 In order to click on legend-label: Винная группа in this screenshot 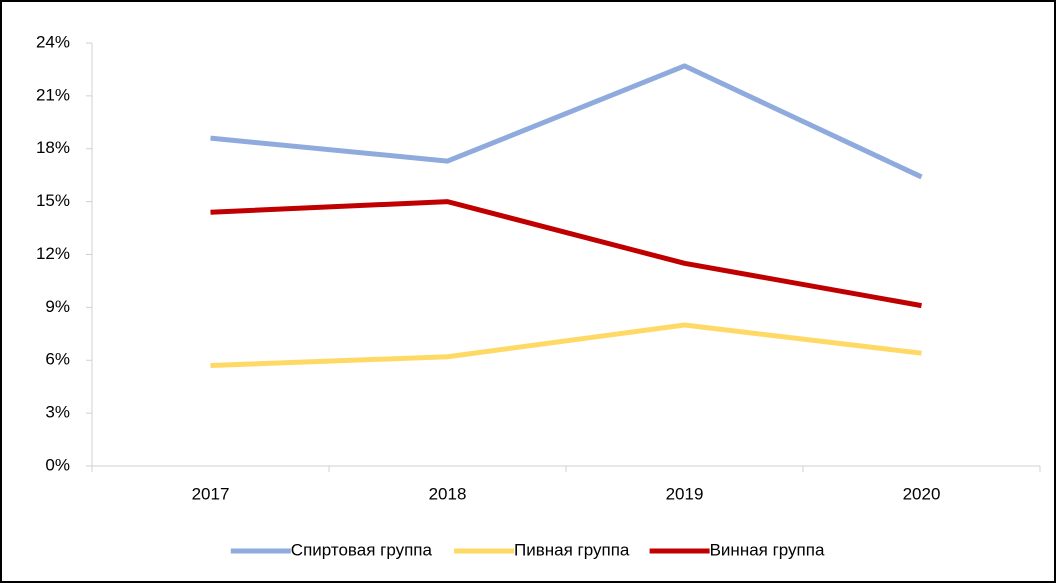, I will do `click(767, 549)`.